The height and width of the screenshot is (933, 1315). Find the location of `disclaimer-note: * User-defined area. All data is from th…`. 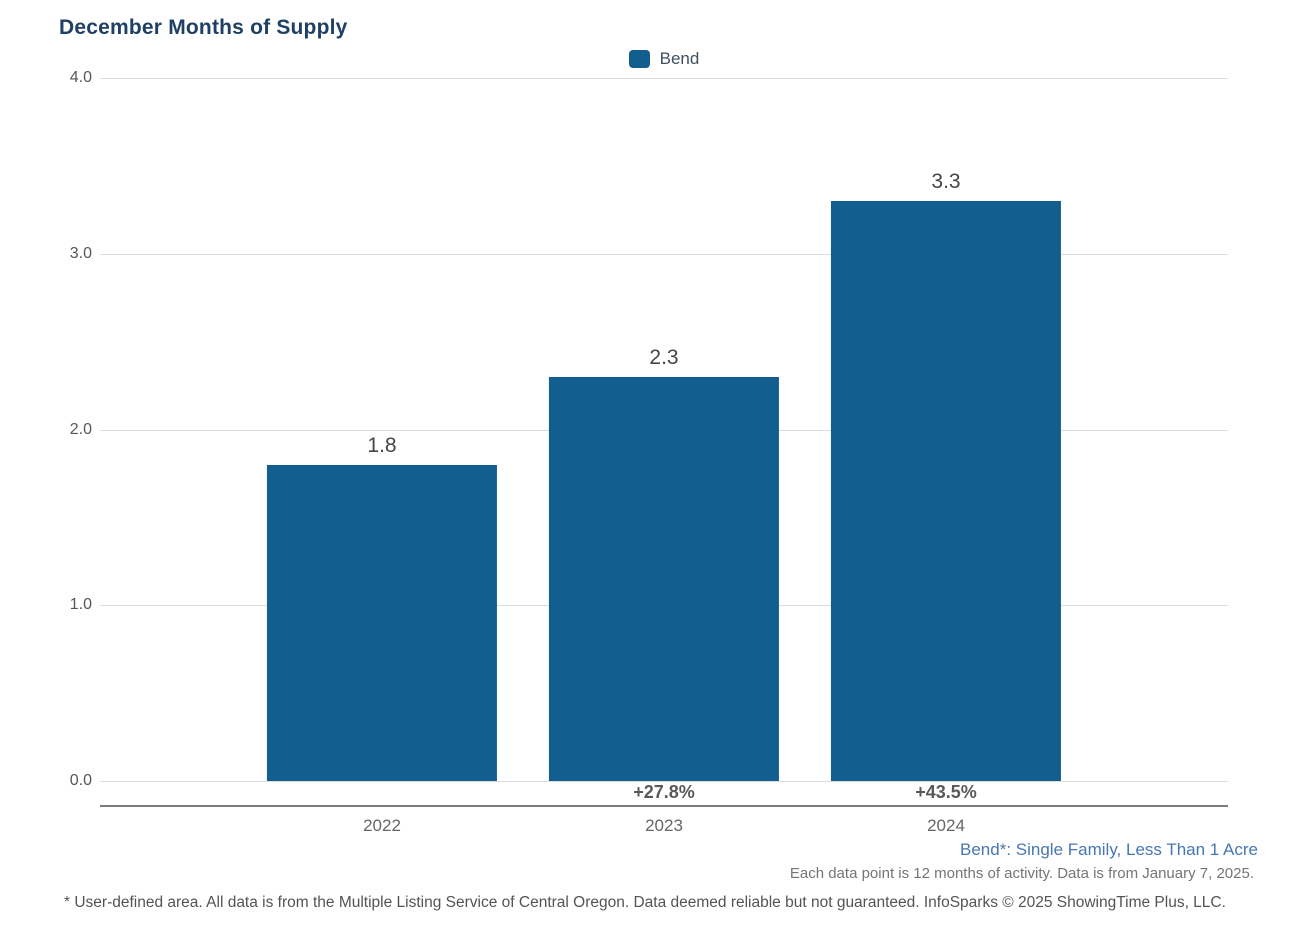

disclaimer-note: * User-defined area. All data is from th… is located at coordinates (645, 902).